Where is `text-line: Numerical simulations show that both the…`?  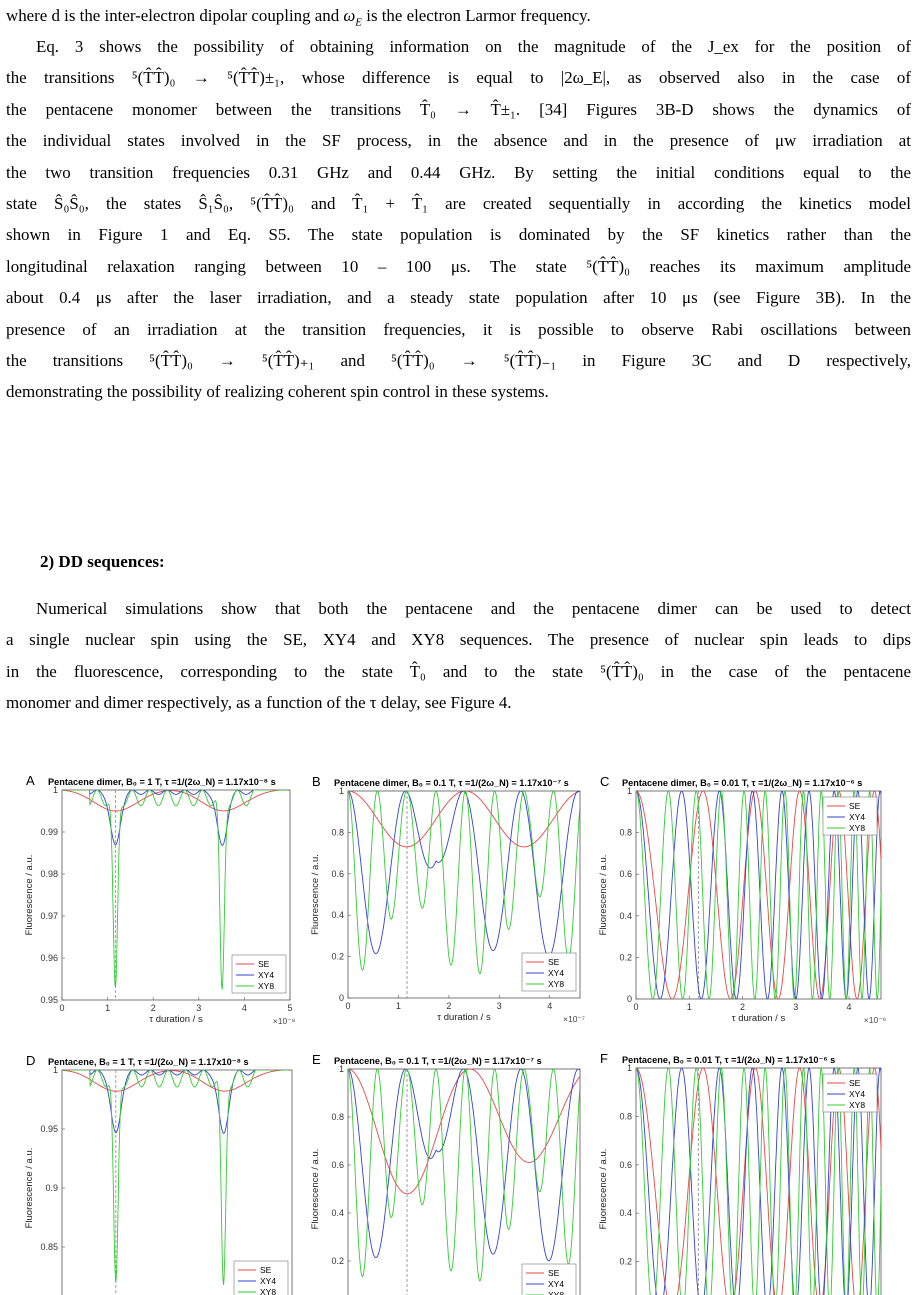 text-line: Numerical simulations show that both the… is located at coordinates (473, 608).